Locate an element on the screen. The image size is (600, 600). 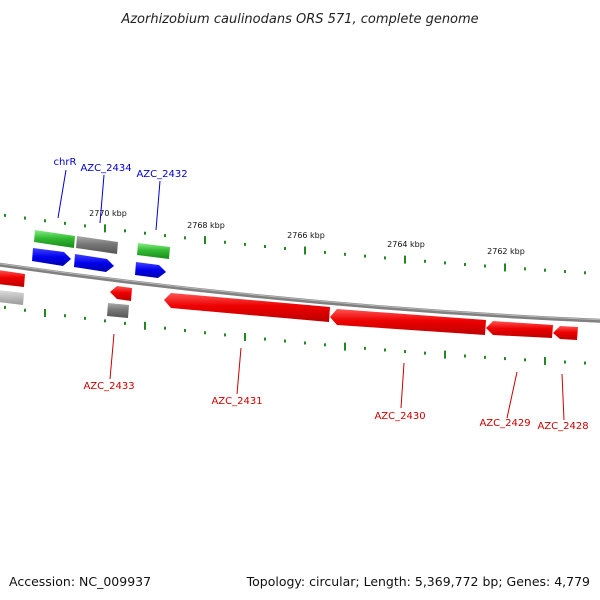
scale-label-2770: 2770 kbp is located at coordinates (108, 213).